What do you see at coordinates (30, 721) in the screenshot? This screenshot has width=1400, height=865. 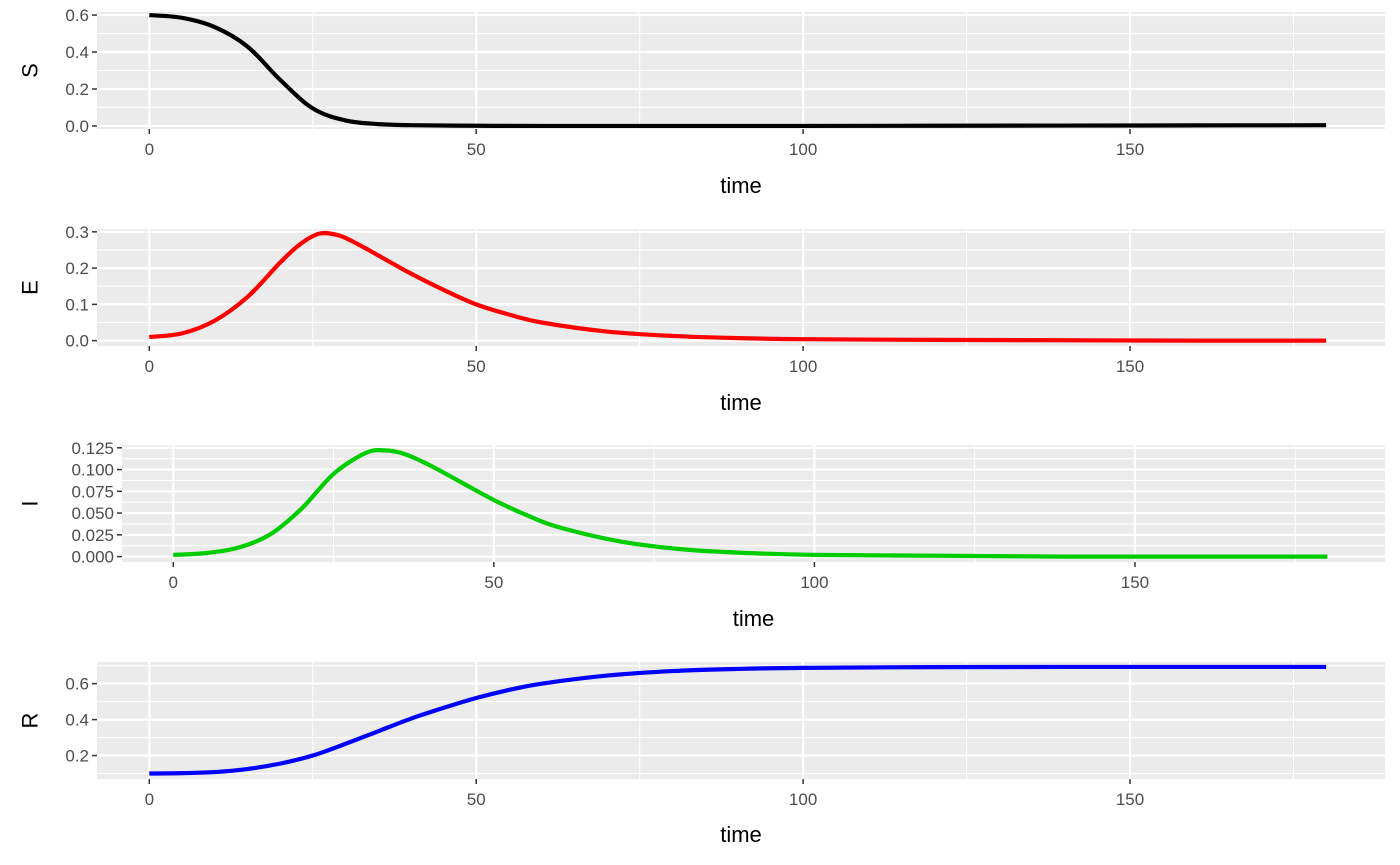 I see `y-axis-title: R` at bounding box center [30, 721].